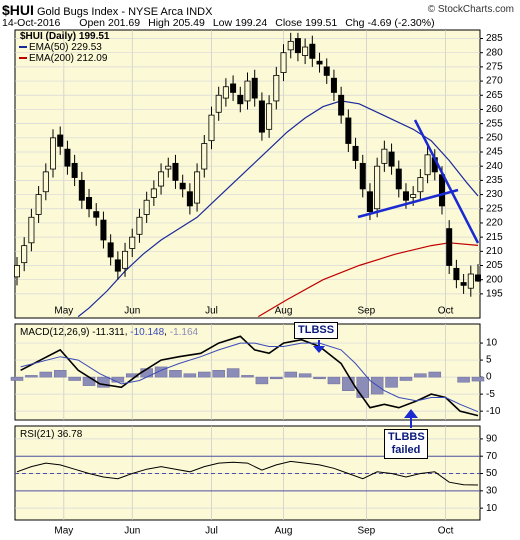 The width and height of the screenshot is (520, 540). What do you see at coordinates (494, 95) in the screenshot?
I see `y-tick-label: 265` at bounding box center [494, 95].